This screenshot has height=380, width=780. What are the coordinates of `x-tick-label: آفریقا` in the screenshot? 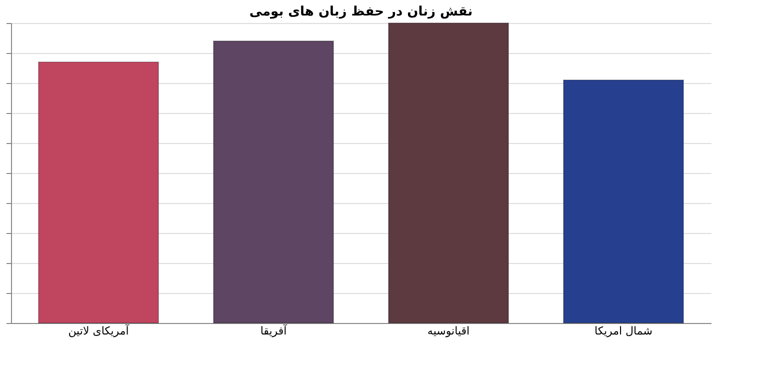 It's located at (274, 331).